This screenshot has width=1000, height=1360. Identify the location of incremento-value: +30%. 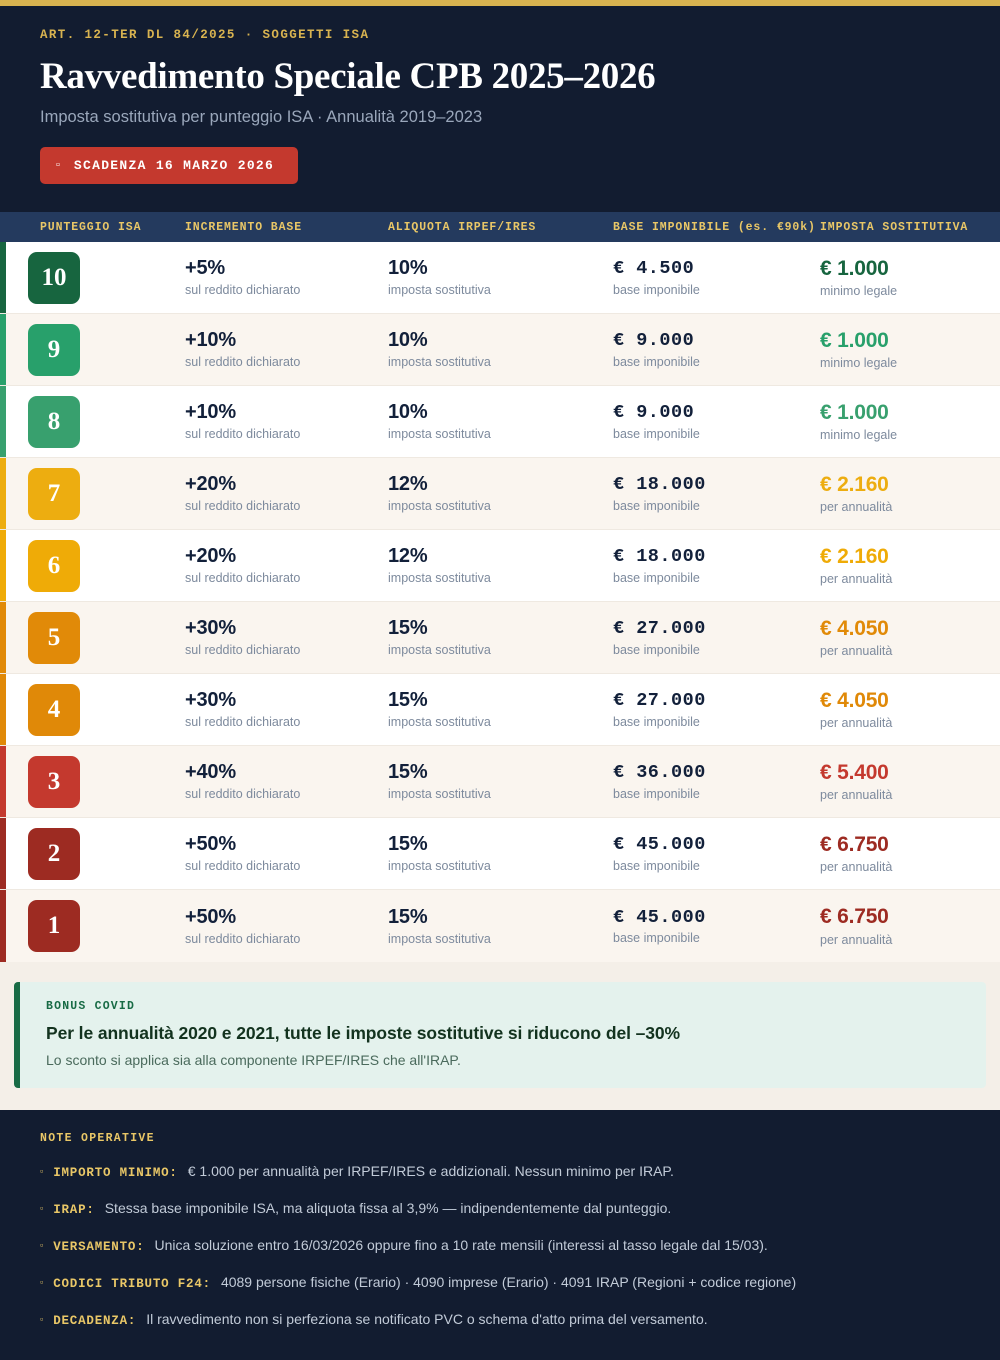
(210, 700).